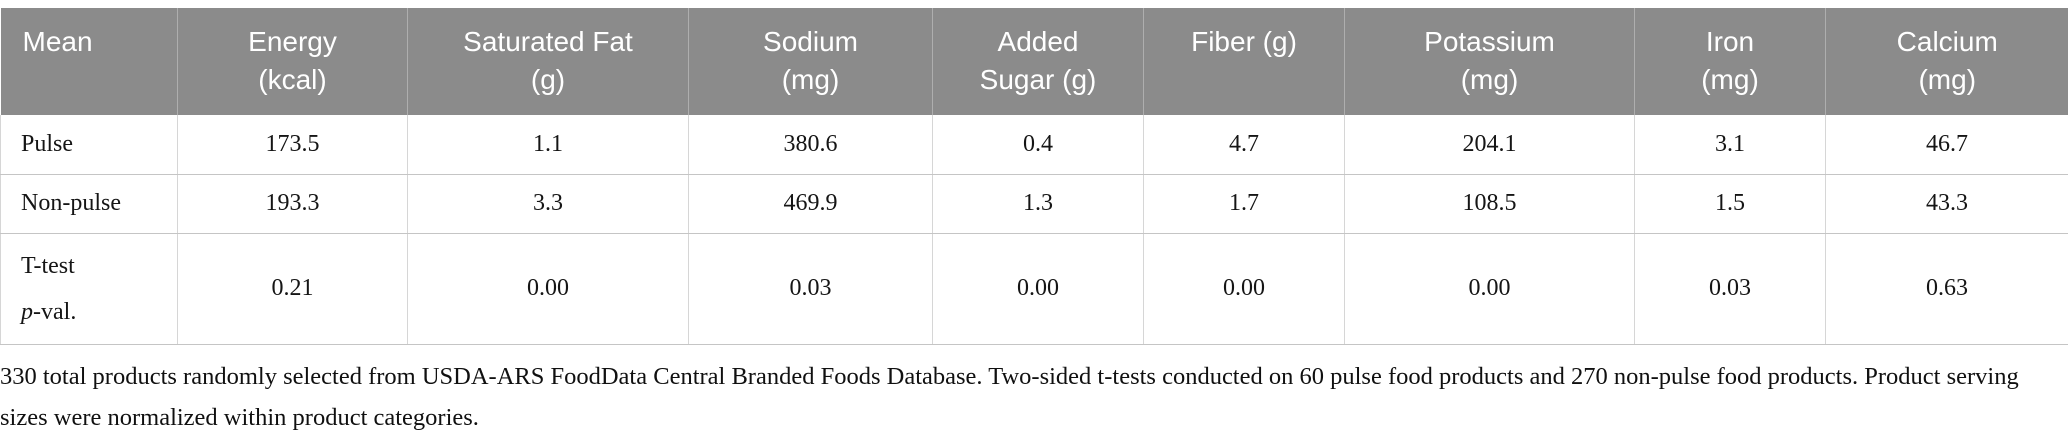 Image resolution: width=2068 pixels, height=438 pixels. What do you see at coordinates (1244, 204) in the screenshot?
I see `cell-nonpulse-fiber: 1.7` at bounding box center [1244, 204].